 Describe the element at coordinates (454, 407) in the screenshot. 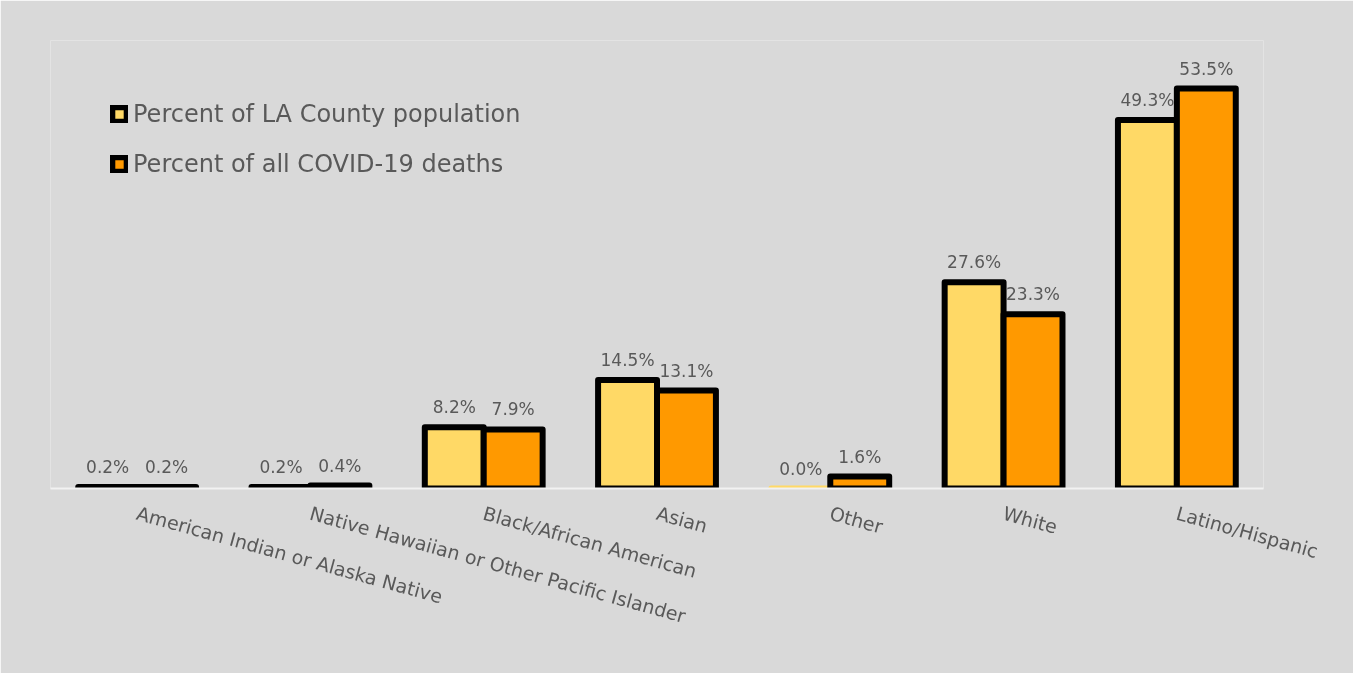

I see `data-label: 8.2%` at that location.